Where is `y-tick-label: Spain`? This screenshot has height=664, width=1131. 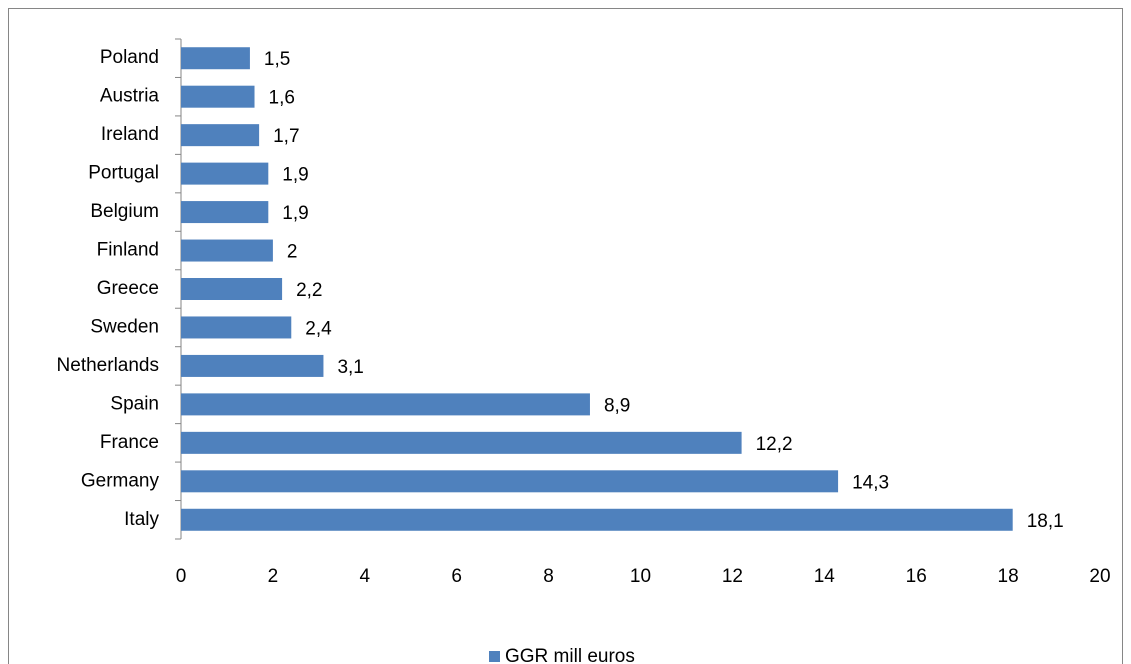 y-tick-label: Spain is located at coordinates (134, 403).